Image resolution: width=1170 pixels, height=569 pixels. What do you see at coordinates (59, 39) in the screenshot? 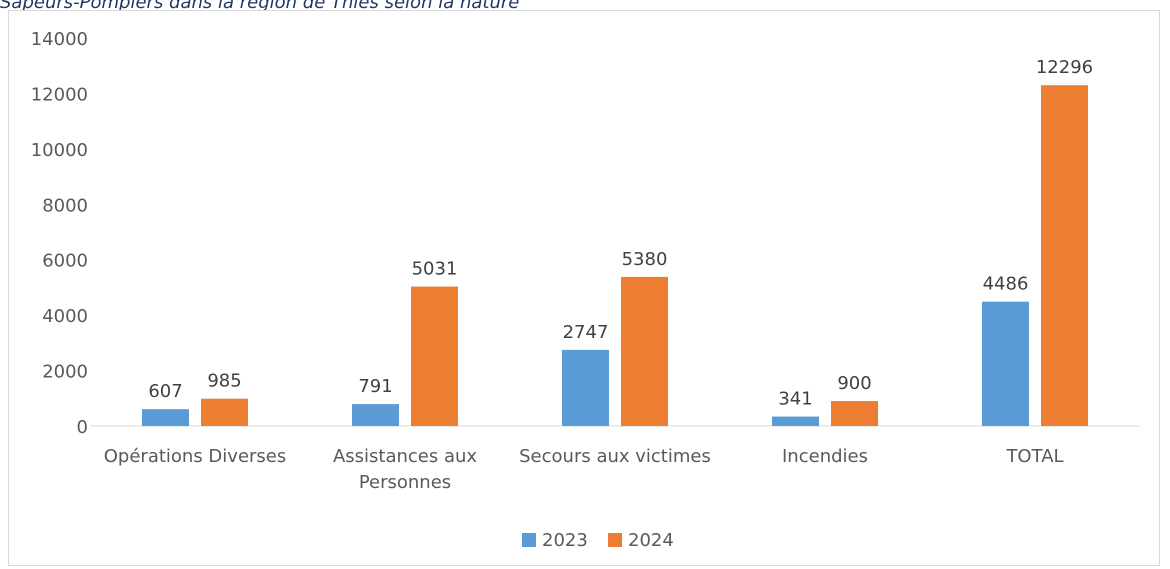
I see `y-tick-label: 14000` at bounding box center [59, 39].